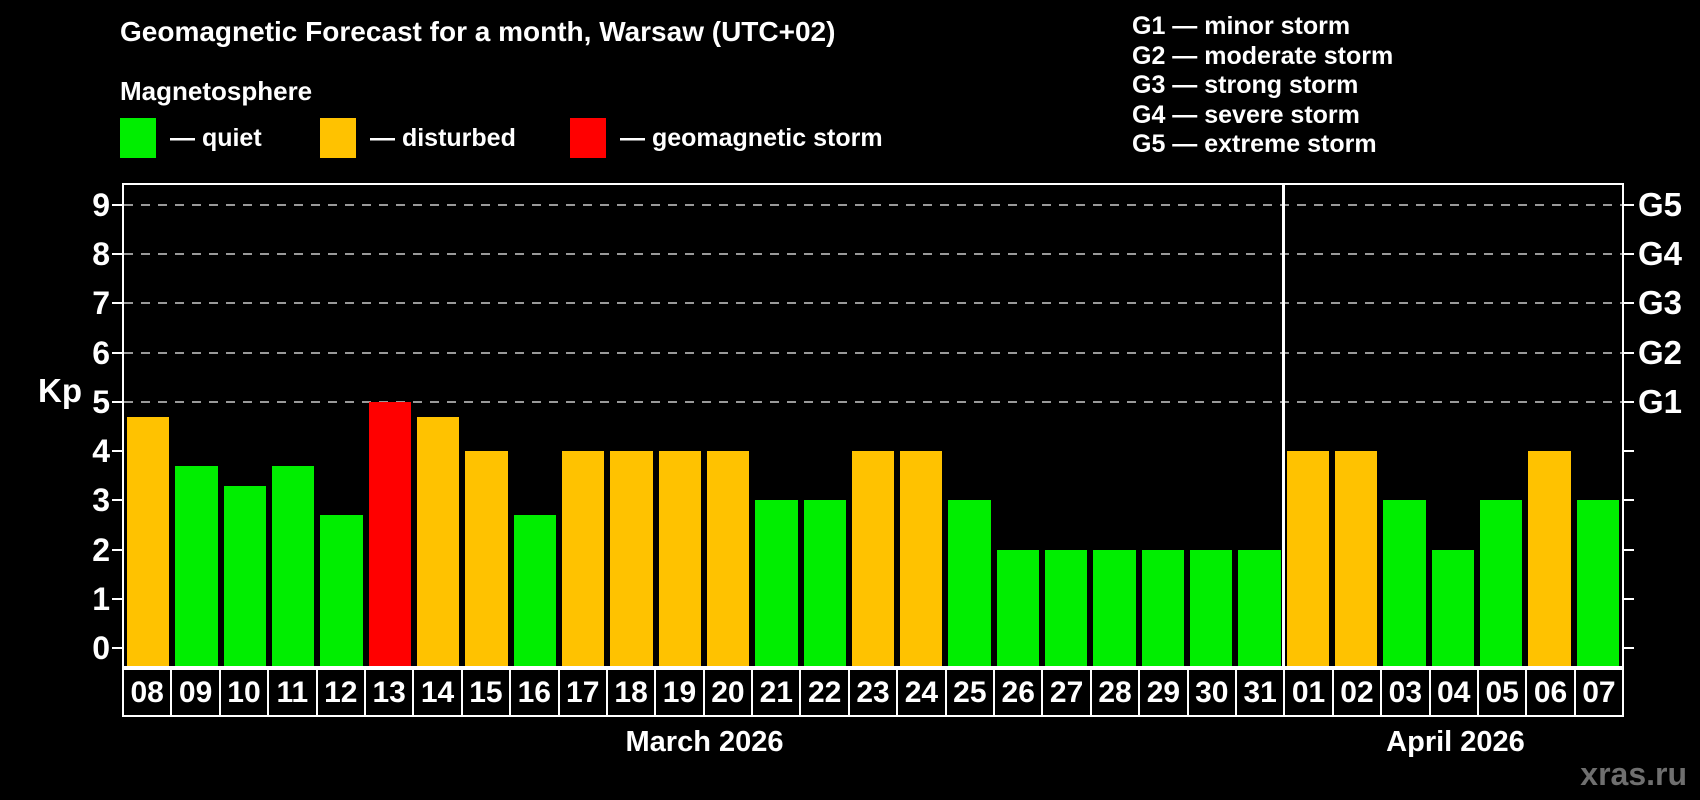 This screenshot has height=800, width=1700. What do you see at coordinates (873, 253) in the screenshot?
I see `gridline-kp8` at bounding box center [873, 253].